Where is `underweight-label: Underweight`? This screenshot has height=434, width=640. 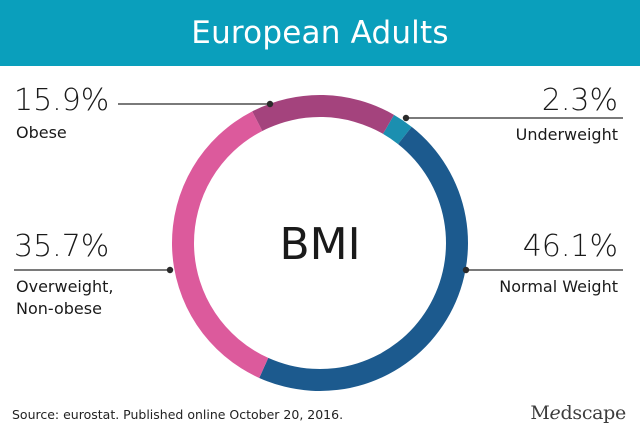 underweight-label: Underweight is located at coordinates (566, 134).